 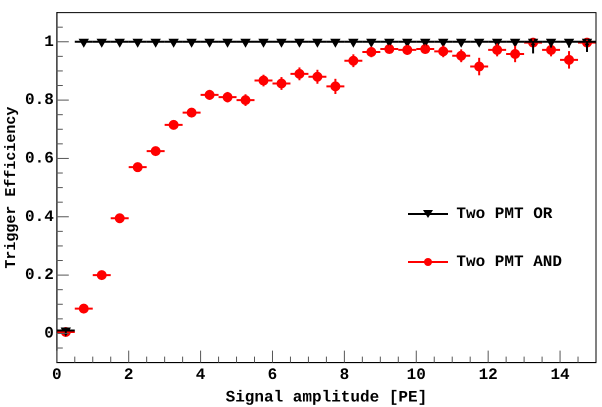 I want to click on x-tick-label: 6, so click(x=273, y=375).